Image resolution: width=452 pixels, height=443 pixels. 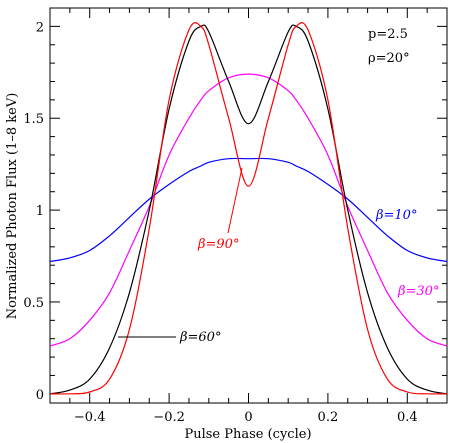 What do you see at coordinates (418, 291) in the screenshot?
I see `annotation-beta-30: β=30°` at bounding box center [418, 291].